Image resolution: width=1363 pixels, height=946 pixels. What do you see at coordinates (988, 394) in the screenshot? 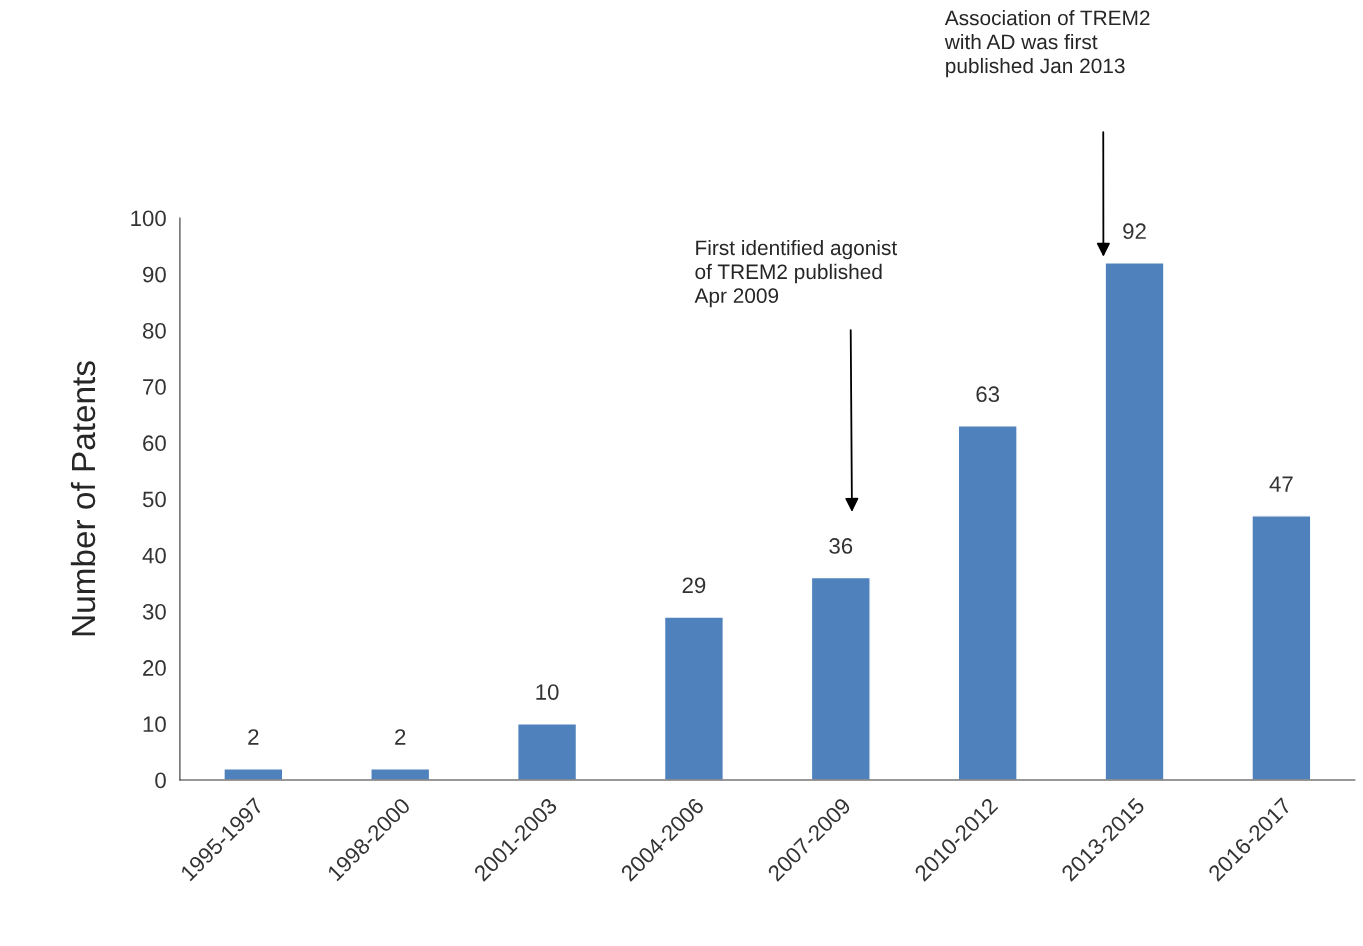
I see `data-label: 63` at bounding box center [988, 394].